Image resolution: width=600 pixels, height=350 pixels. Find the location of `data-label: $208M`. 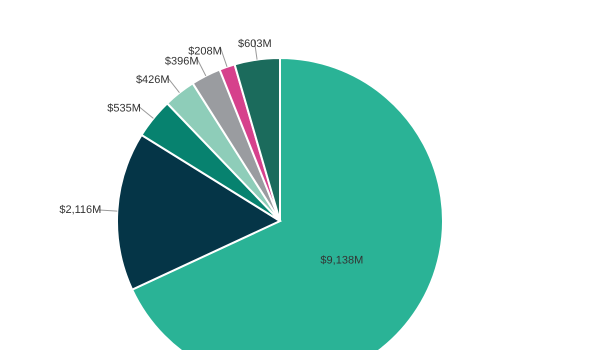

data-label: $208M is located at coordinates (205, 52).